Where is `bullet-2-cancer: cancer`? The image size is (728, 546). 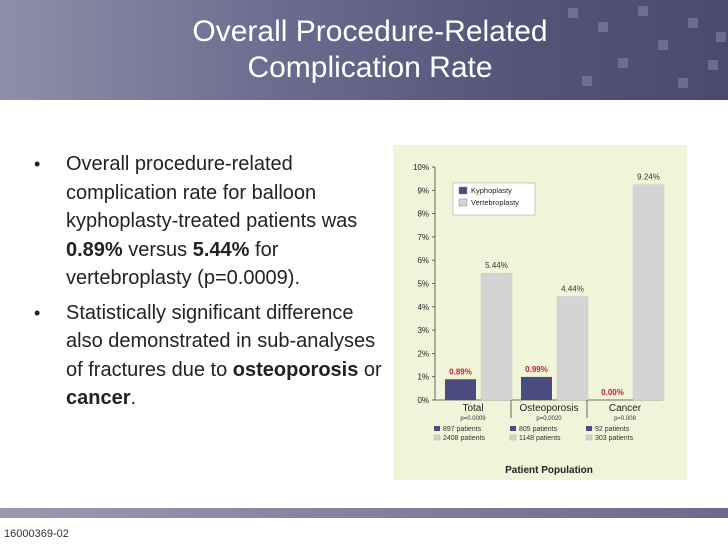 bullet-2-cancer: cancer is located at coordinates (98, 398).